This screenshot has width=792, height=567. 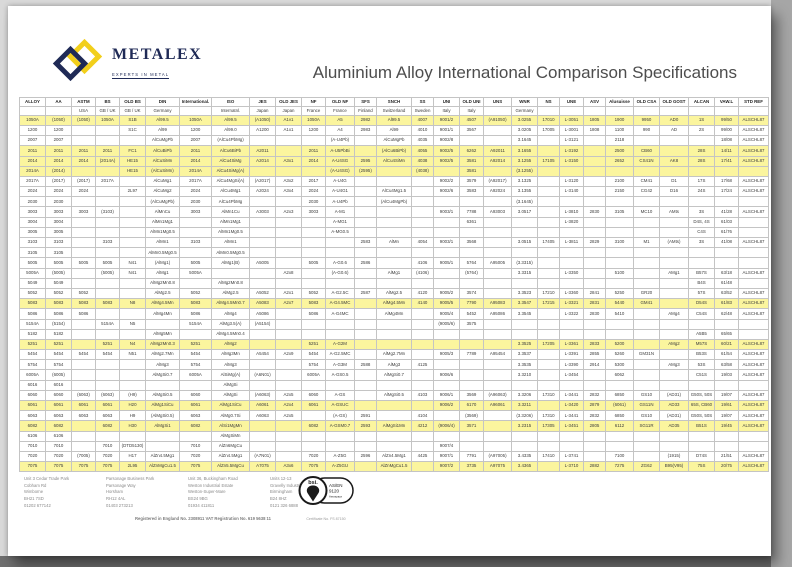 I want to click on table-cell: 5454, so click(x=313, y=355).